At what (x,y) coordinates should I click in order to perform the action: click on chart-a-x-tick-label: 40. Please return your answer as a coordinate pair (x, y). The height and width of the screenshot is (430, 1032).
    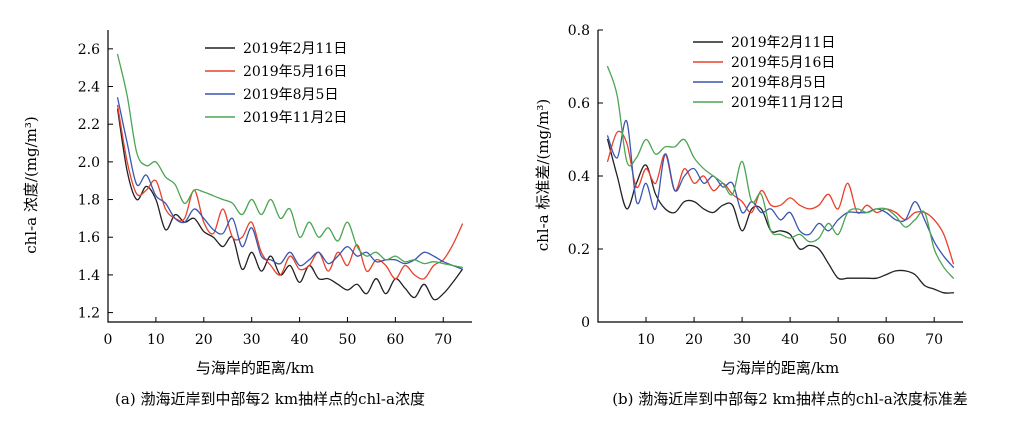
    Looking at the image, I should click on (300, 340).